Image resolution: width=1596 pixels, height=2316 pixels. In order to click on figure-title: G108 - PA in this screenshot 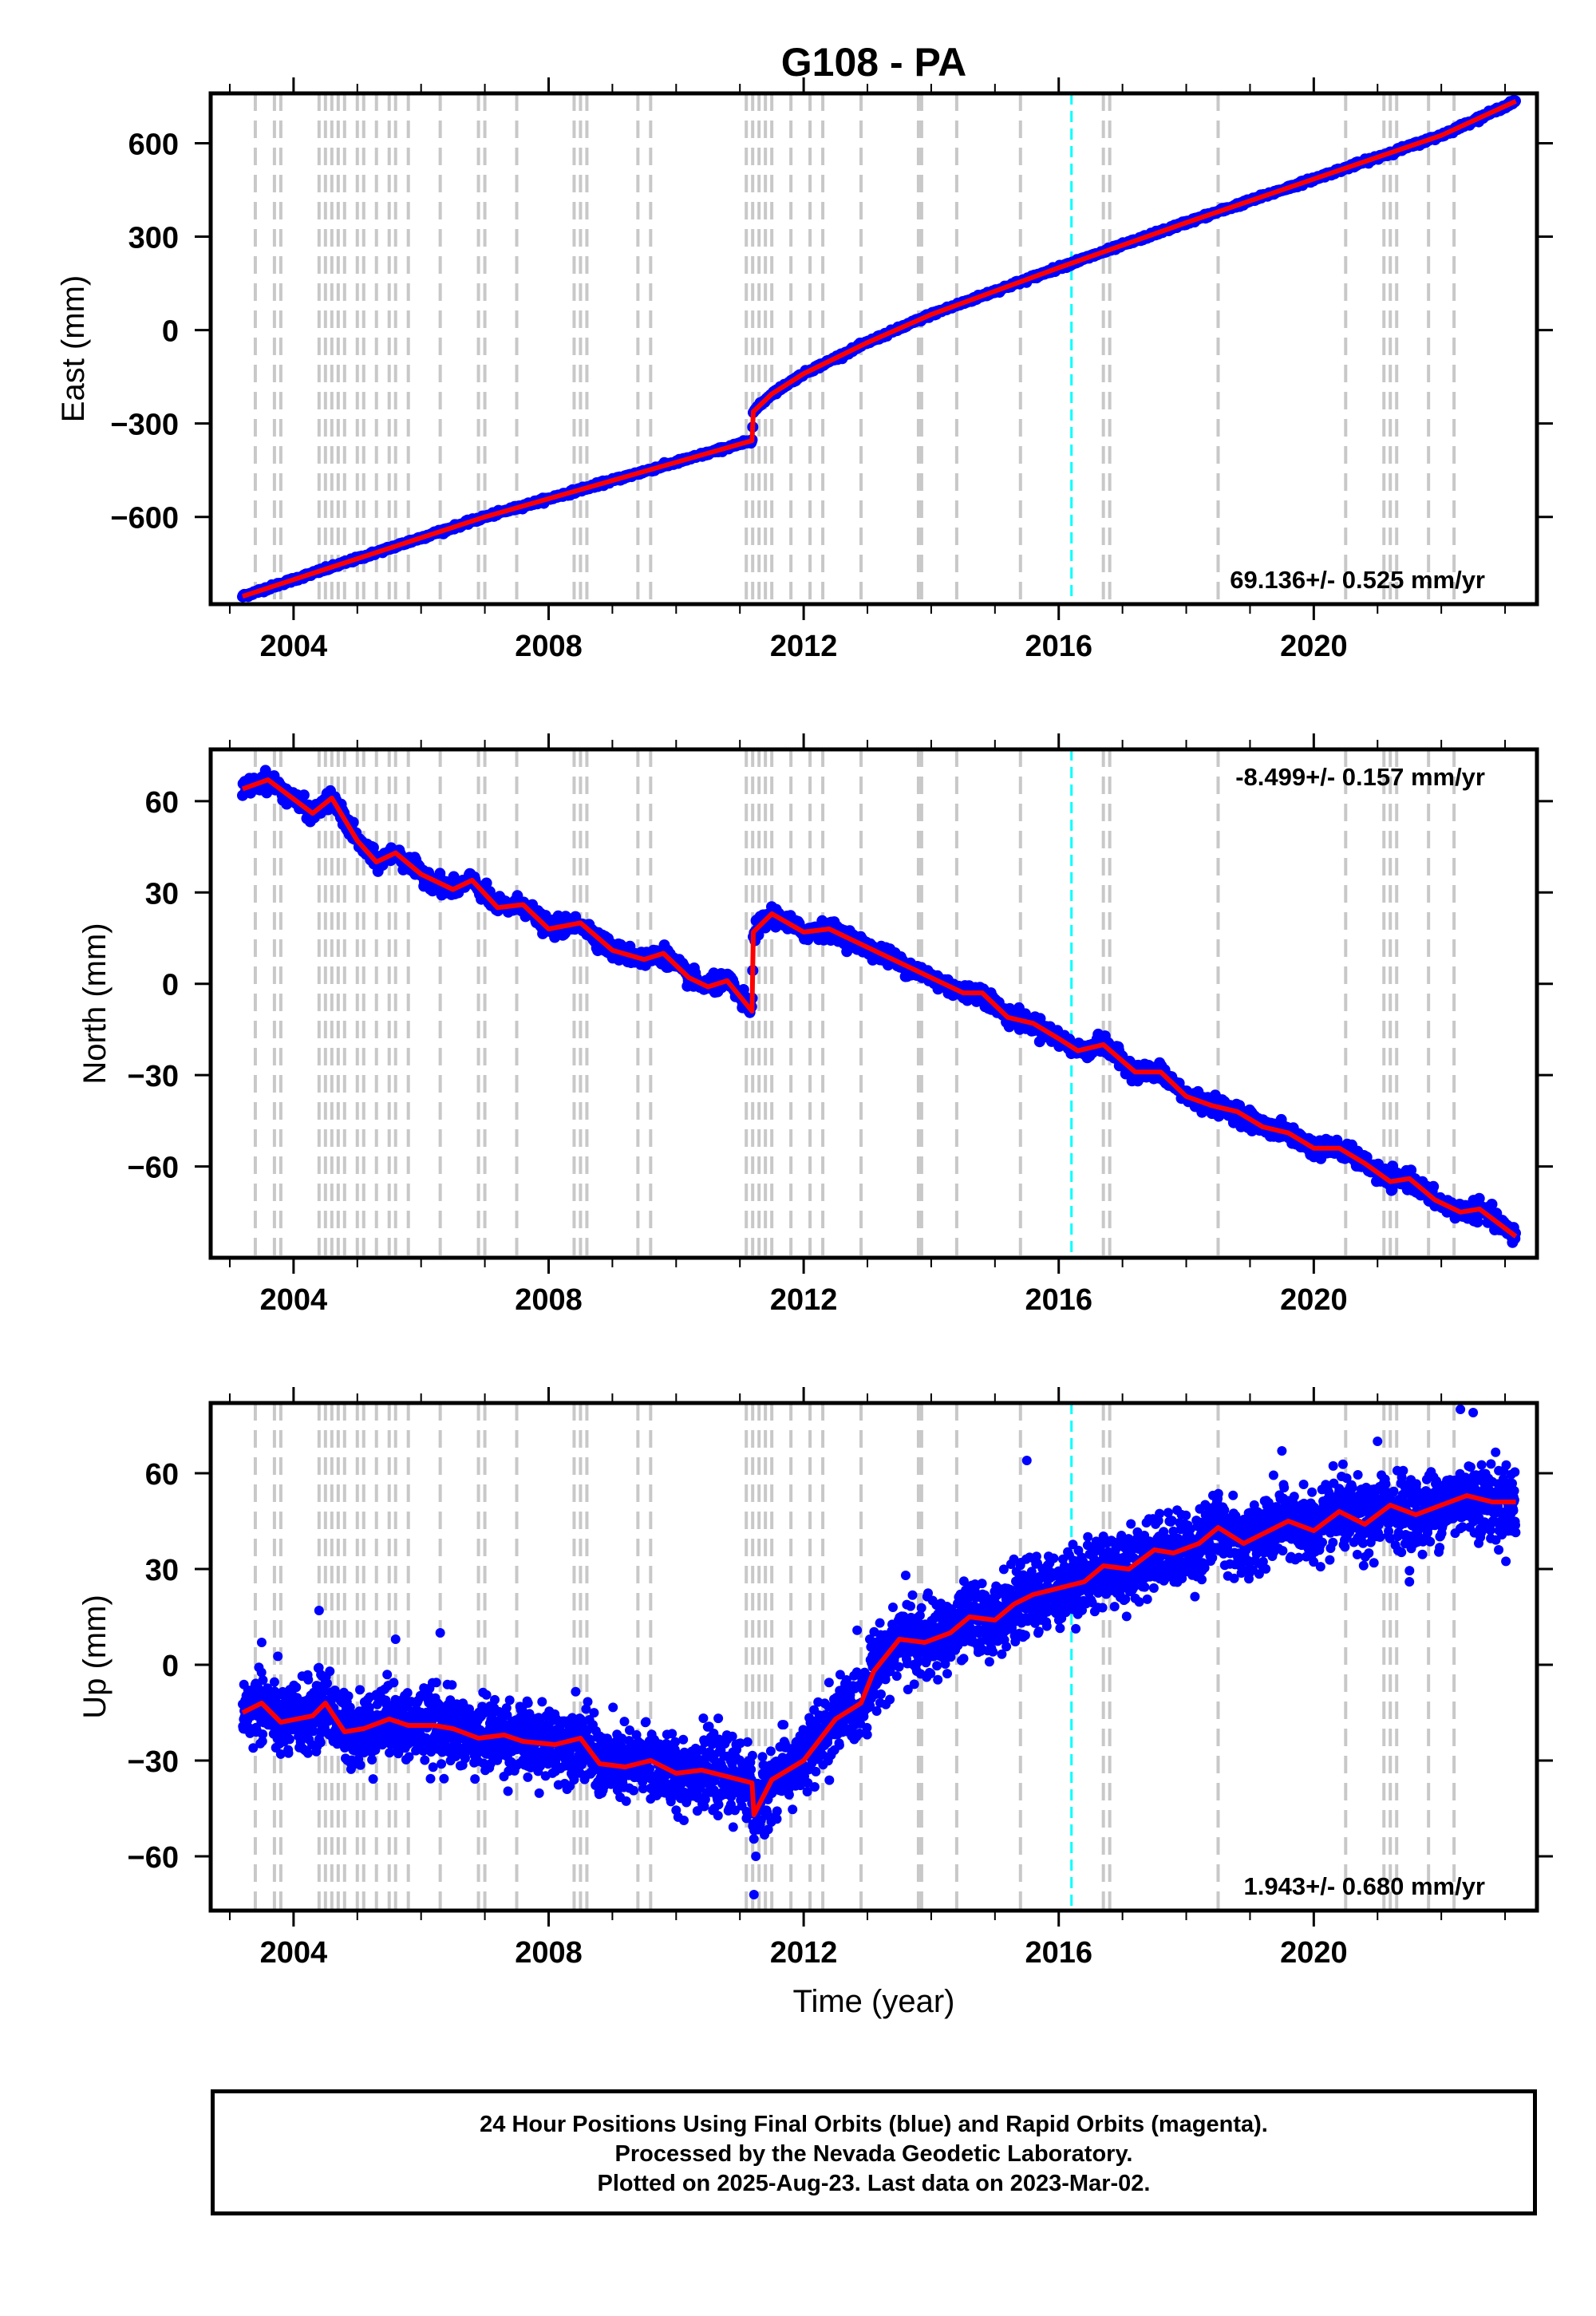, I will do `click(874, 62)`.